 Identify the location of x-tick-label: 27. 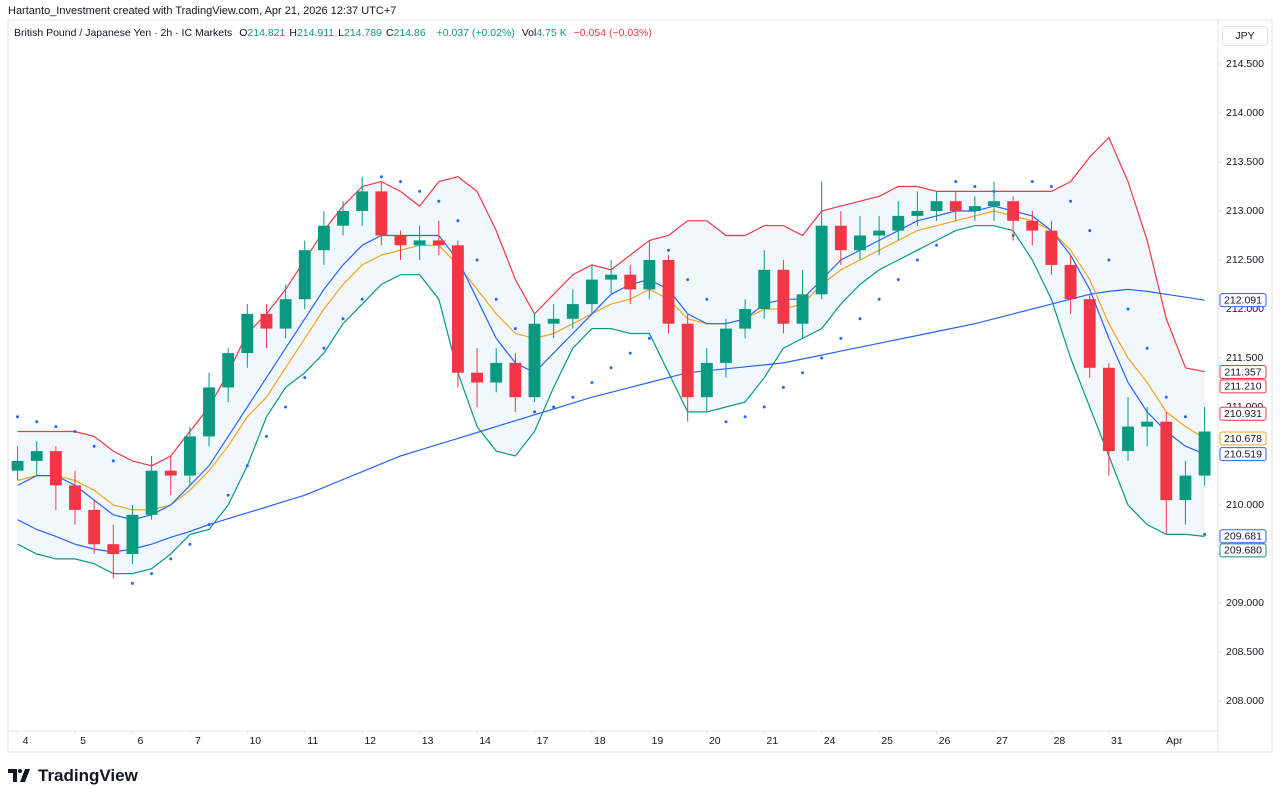
(1002, 741).